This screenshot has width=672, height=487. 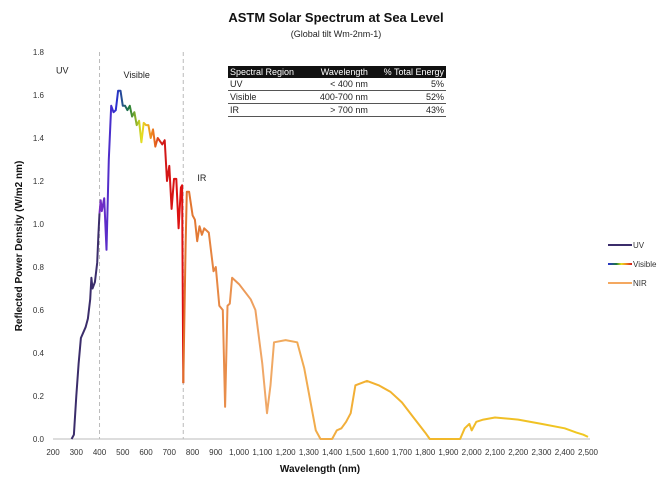 What do you see at coordinates (632, 264) in the screenshot?
I see `legend: UV Visible NIR` at bounding box center [632, 264].